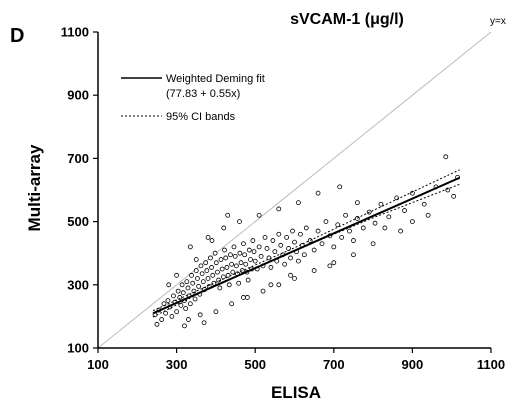 The width and height of the screenshot is (528, 402). I want to click on x-tick-label: 900, so click(413, 364).